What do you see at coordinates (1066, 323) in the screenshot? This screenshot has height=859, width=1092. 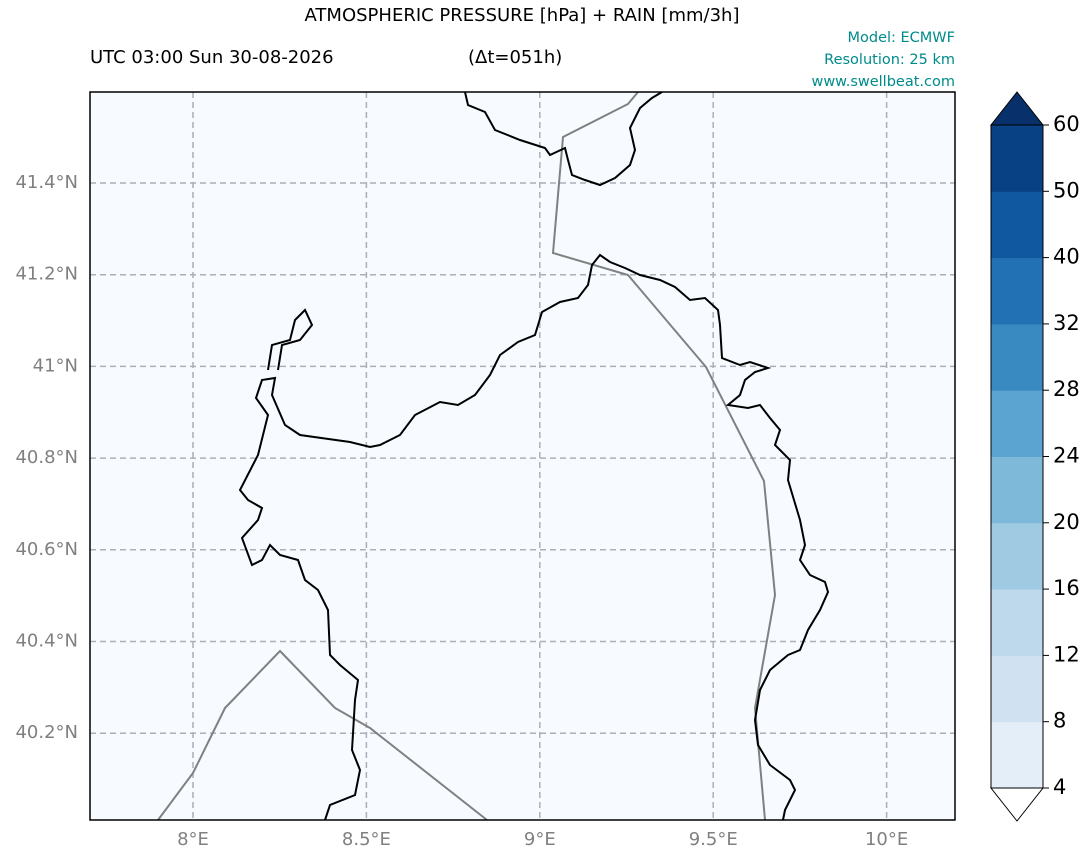 I see `colorbar-label: 32` at bounding box center [1066, 323].